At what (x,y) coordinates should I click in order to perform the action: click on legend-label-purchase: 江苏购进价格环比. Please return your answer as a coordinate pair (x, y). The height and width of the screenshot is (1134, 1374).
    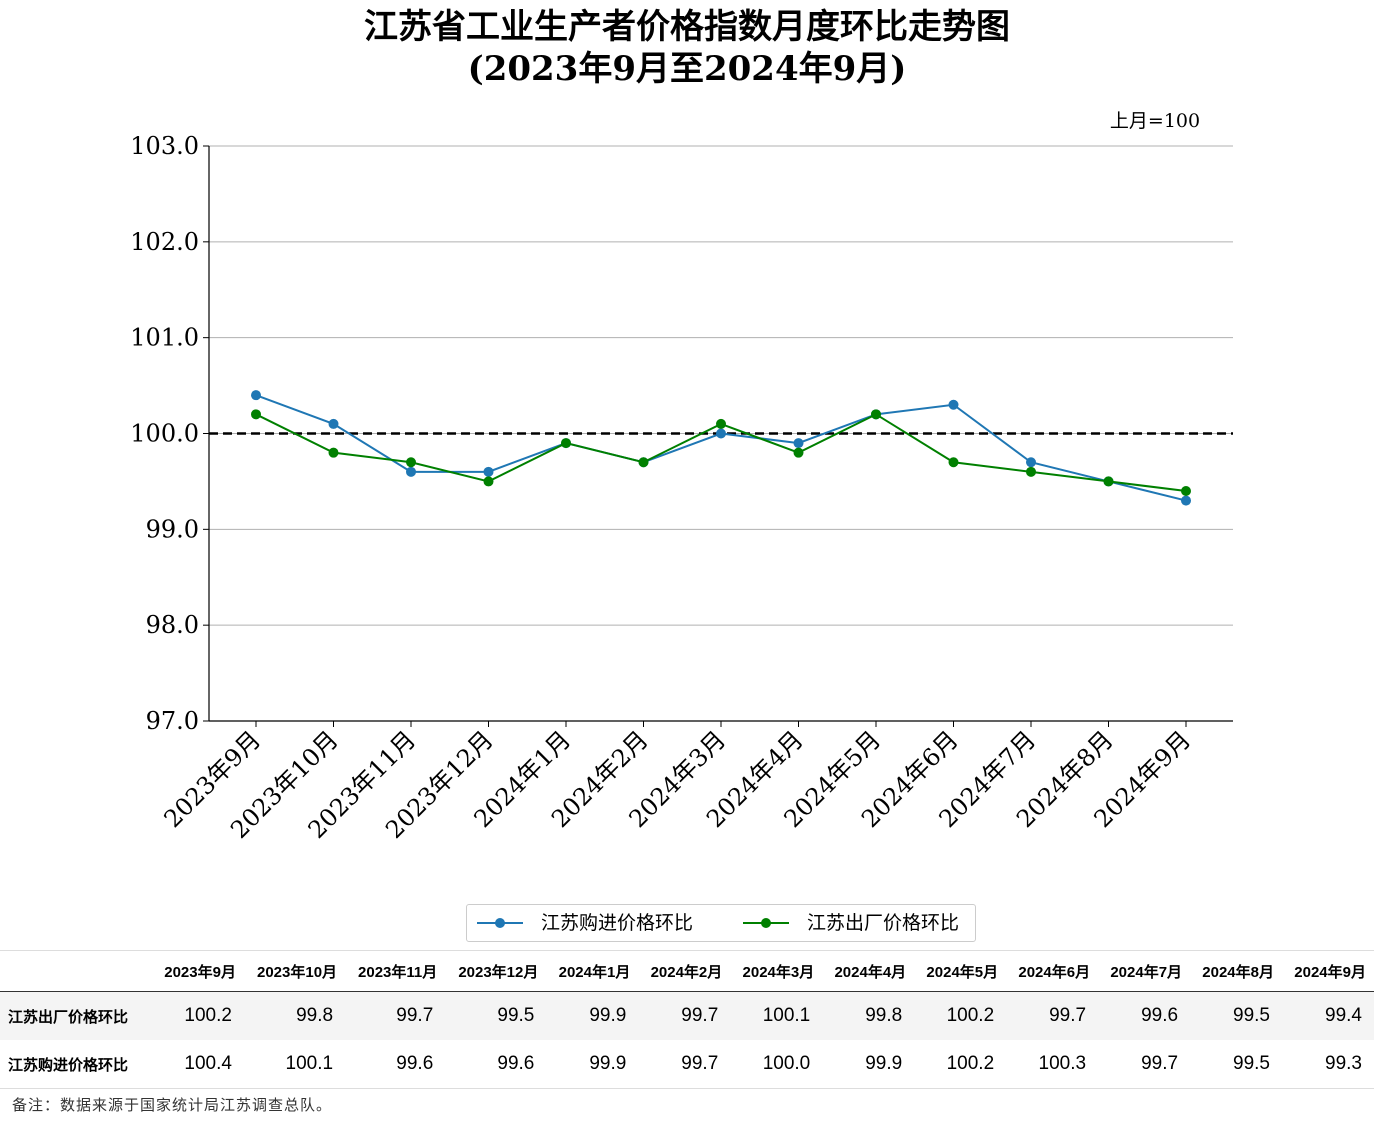
    Looking at the image, I should click on (617, 923).